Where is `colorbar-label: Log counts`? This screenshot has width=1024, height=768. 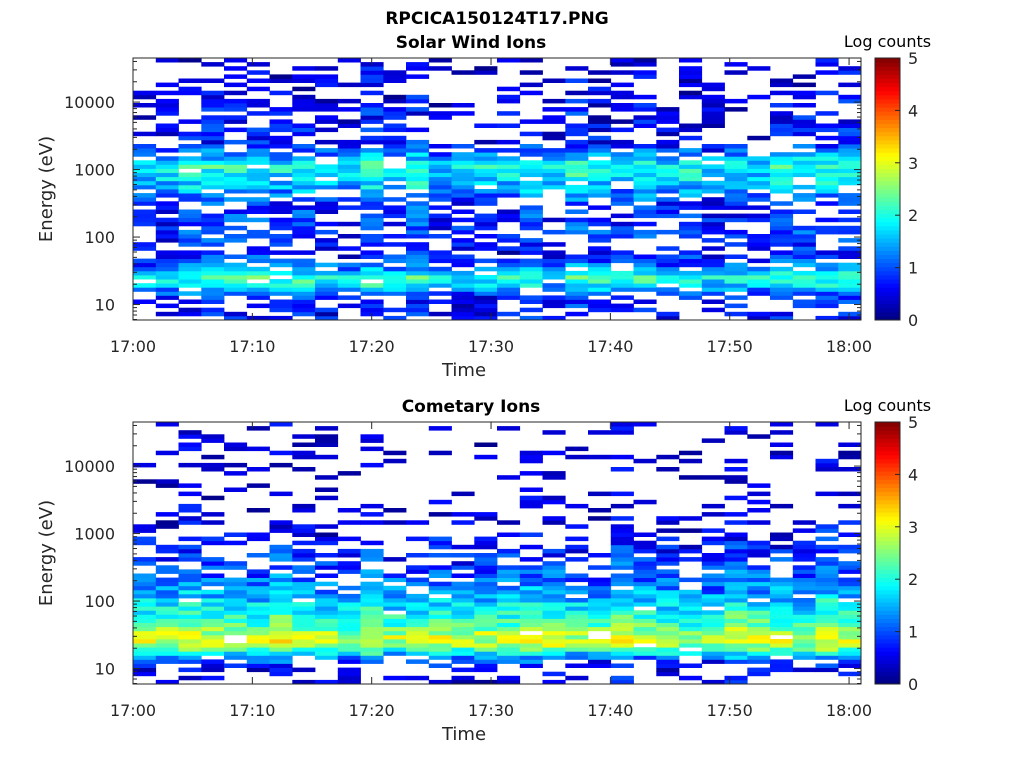
colorbar-label: Log counts is located at coordinates (887, 41).